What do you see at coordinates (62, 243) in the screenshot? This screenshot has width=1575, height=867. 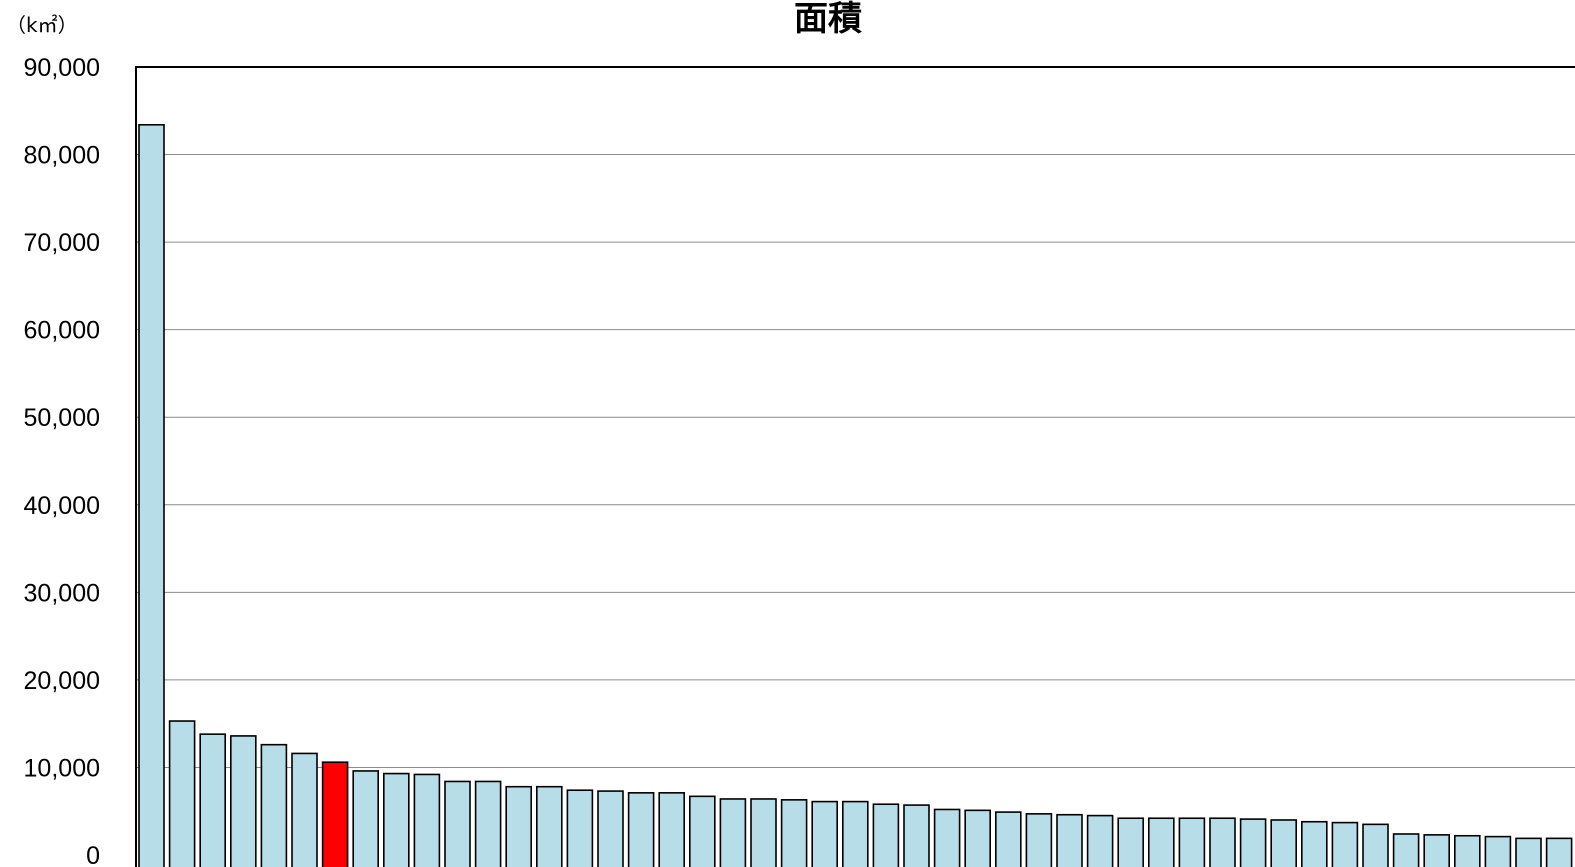 I see `y-tick-label: 70,000` at bounding box center [62, 243].